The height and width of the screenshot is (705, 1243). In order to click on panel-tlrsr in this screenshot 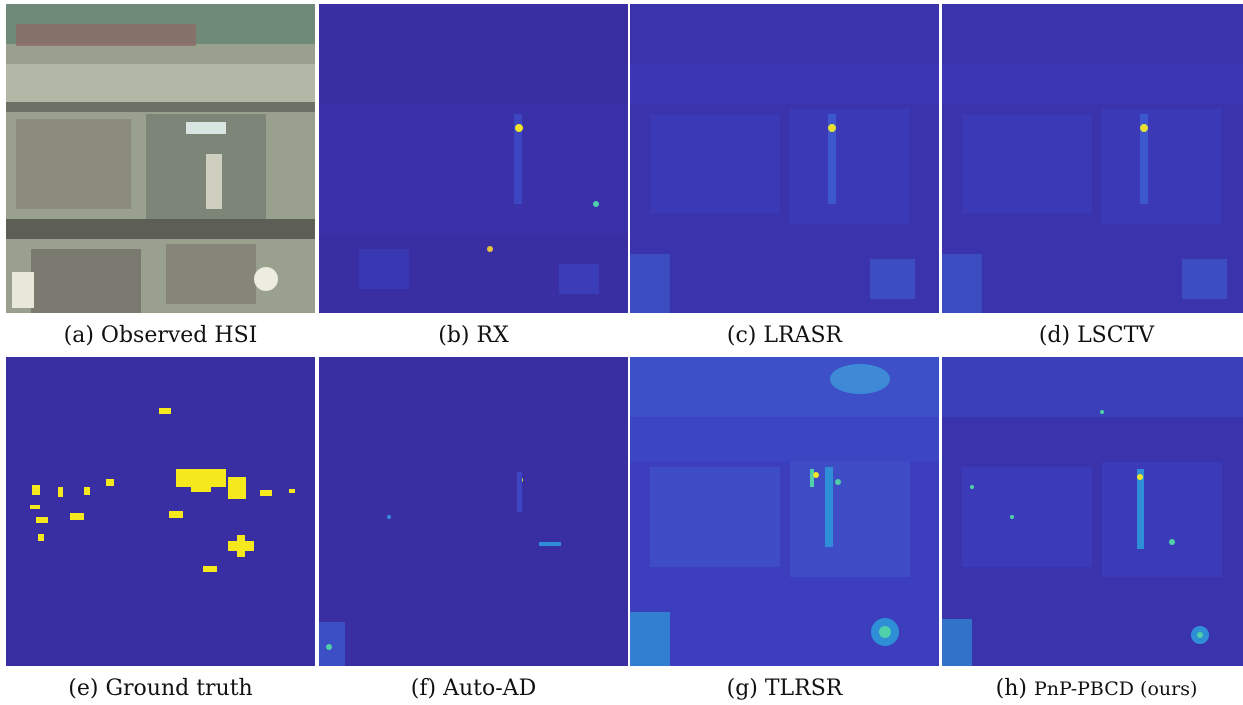, I will do `click(784, 511)`.